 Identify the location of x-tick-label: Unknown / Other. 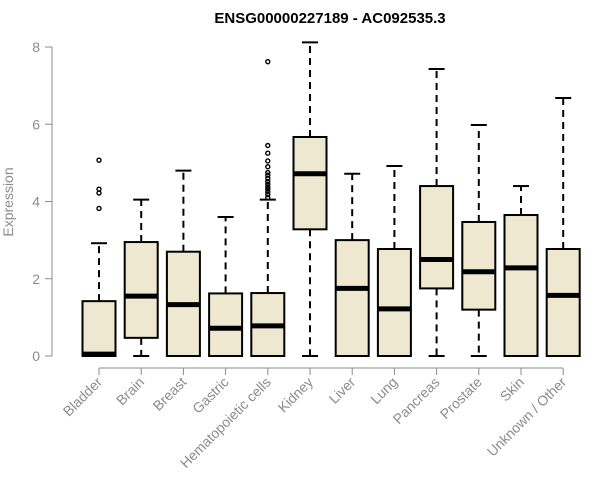
(527, 417).